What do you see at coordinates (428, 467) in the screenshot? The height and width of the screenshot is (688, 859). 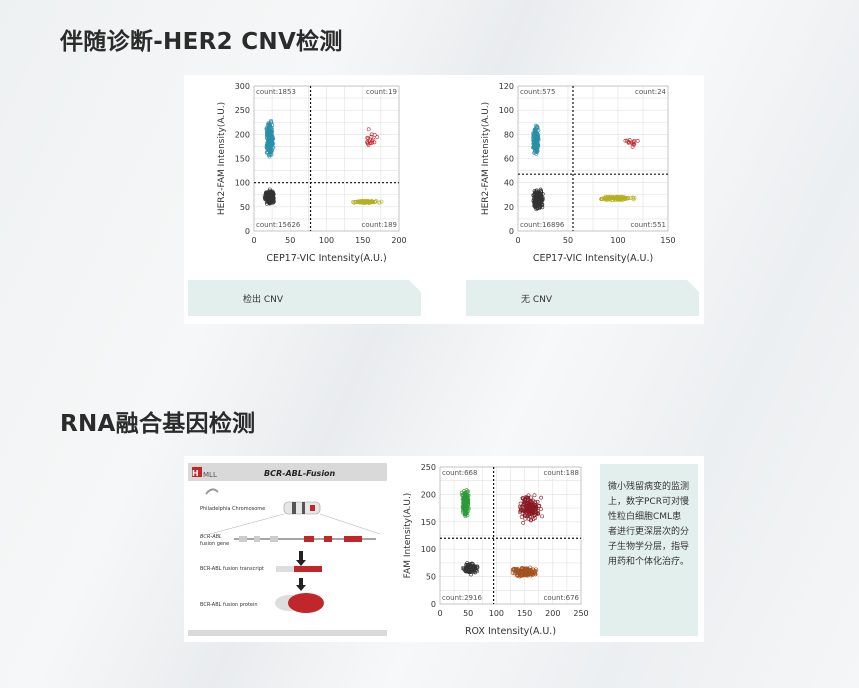 I see `y-tick-label: 250` at bounding box center [428, 467].